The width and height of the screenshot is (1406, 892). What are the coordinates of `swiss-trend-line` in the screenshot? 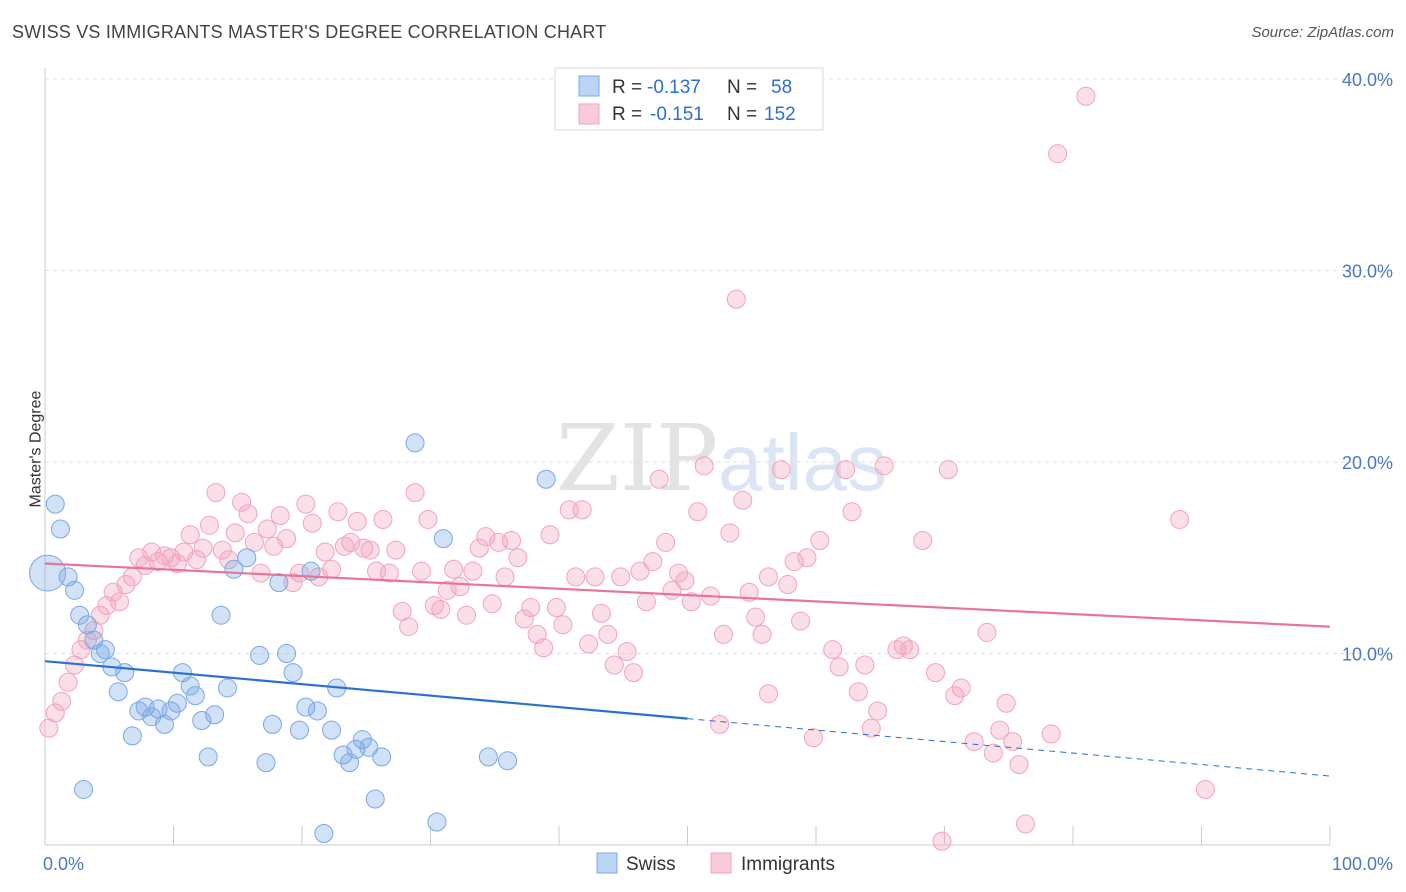 It's located at (366, 690).